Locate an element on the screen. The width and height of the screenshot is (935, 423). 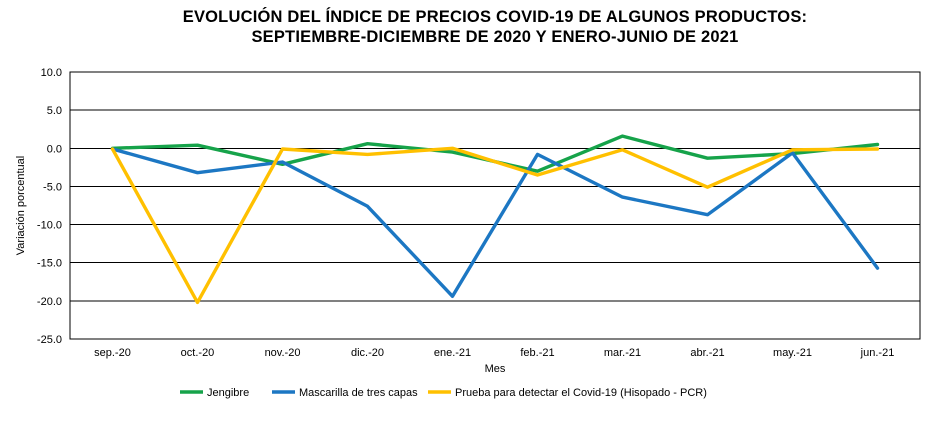
x-axis-tick-label: ene.-21 is located at coordinates (452, 353).